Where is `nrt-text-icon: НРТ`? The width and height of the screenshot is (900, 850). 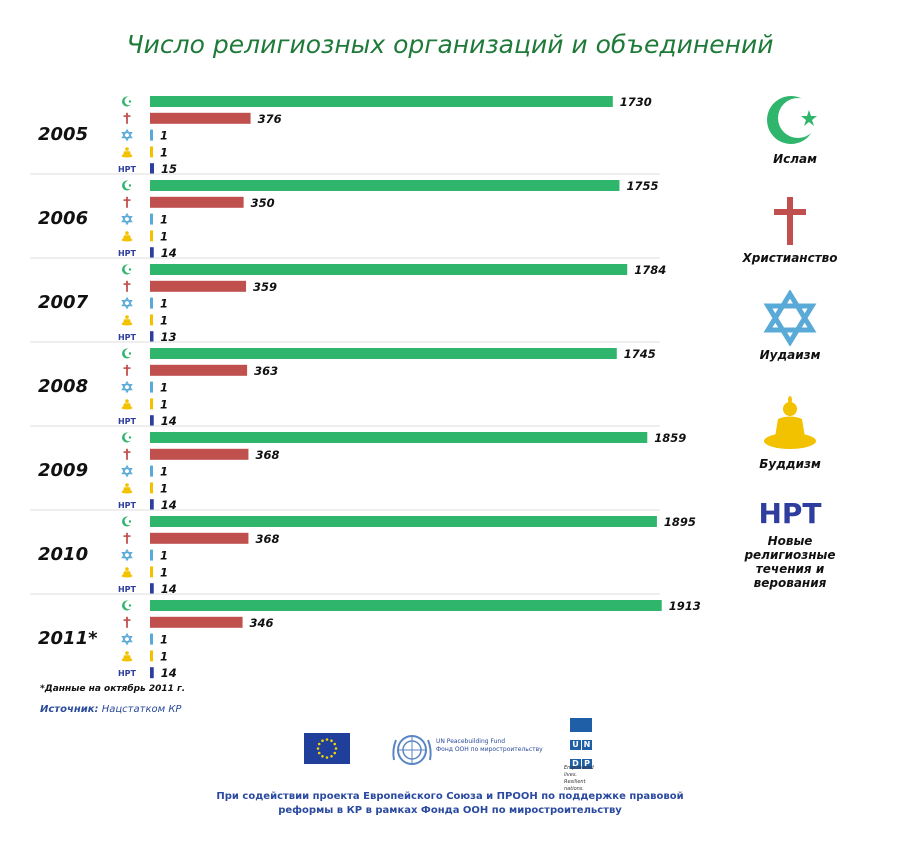
nrt-text-icon: НРТ is located at coordinates (790, 513).